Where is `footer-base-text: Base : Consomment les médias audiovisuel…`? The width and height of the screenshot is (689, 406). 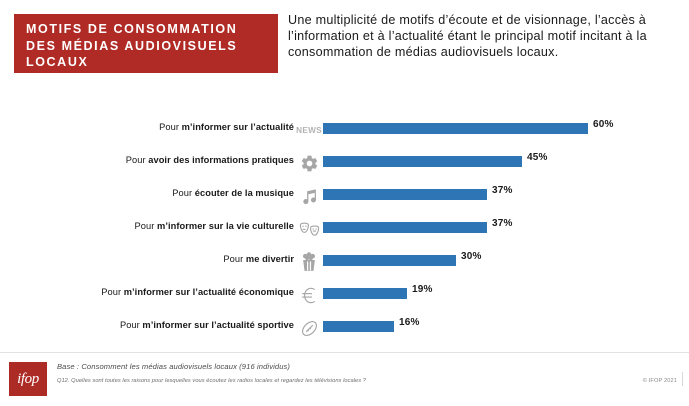
footer-base-text: Base : Consomment les médias audiovisuel… is located at coordinates (174, 366).